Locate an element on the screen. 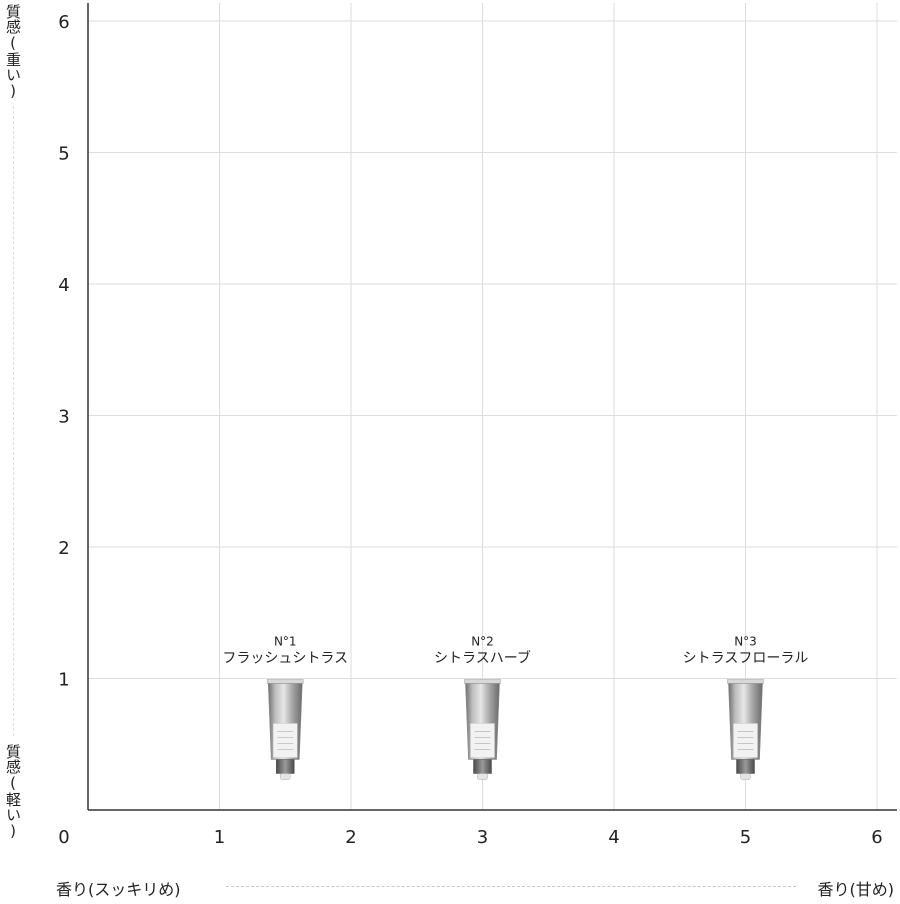  data-point-3: N°3 シトラスフローラル is located at coordinates (746, 707).